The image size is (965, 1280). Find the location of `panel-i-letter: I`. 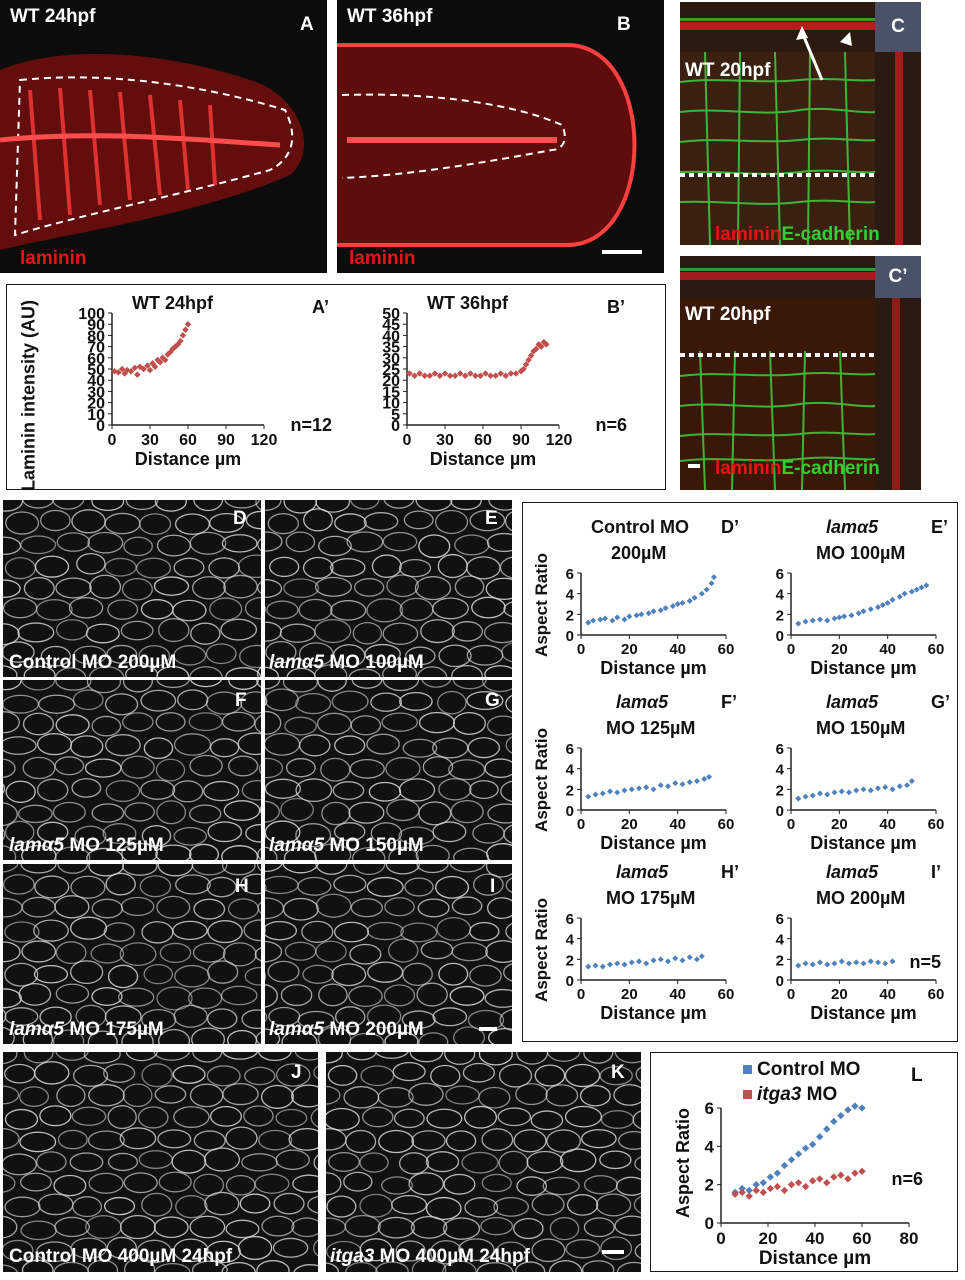

panel-i-letter: I is located at coordinates (493, 886).